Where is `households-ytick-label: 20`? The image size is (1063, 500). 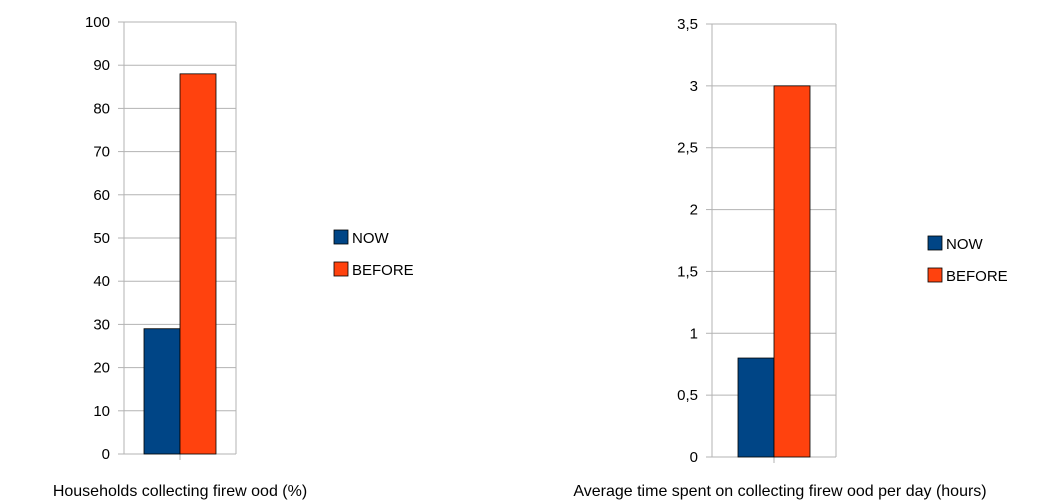 households-ytick-label: 20 is located at coordinates (101, 368).